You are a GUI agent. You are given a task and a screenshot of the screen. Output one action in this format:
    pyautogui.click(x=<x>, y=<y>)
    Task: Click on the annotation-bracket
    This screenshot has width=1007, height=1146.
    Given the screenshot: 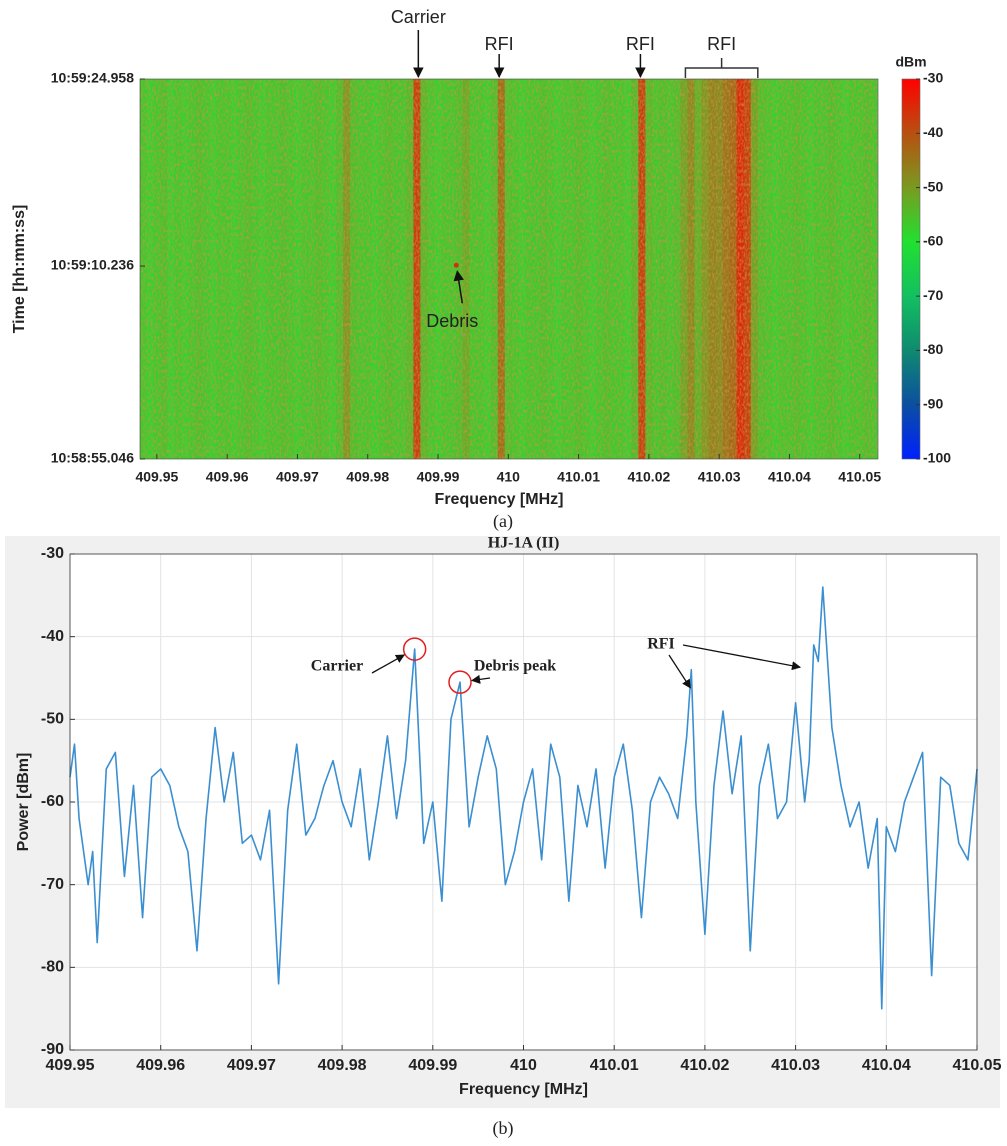 What is the action you would take?
    pyautogui.click(x=721, y=68)
    